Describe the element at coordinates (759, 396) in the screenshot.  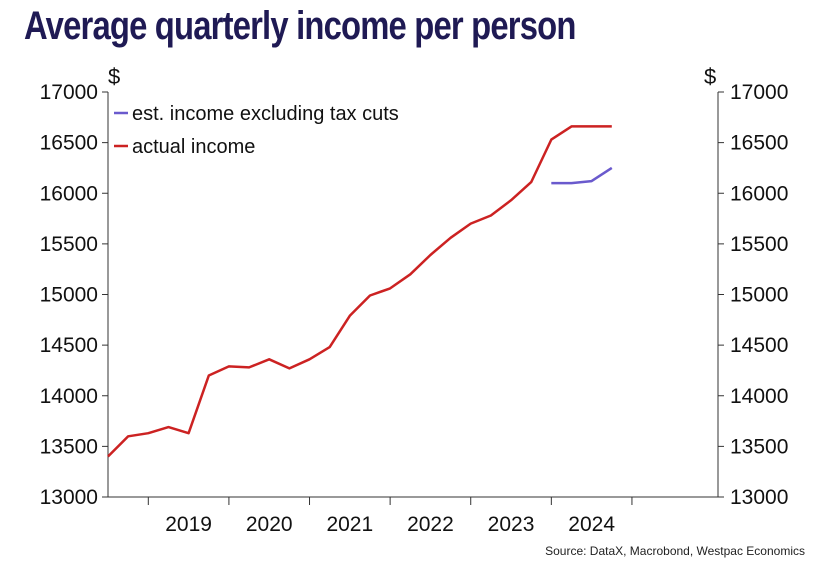
I see `y-tick-label-right: 14000` at that location.